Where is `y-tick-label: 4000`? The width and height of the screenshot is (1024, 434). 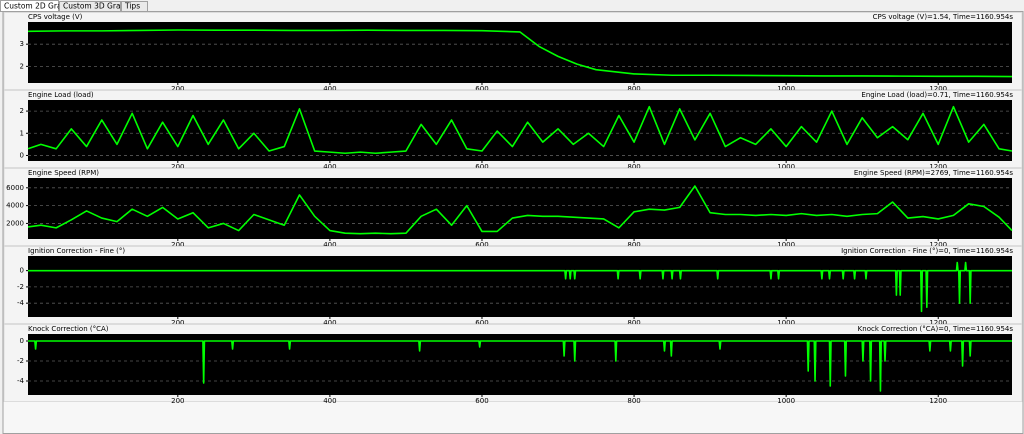
y-tick-label: 4000 is located at coordinates (15, 206).